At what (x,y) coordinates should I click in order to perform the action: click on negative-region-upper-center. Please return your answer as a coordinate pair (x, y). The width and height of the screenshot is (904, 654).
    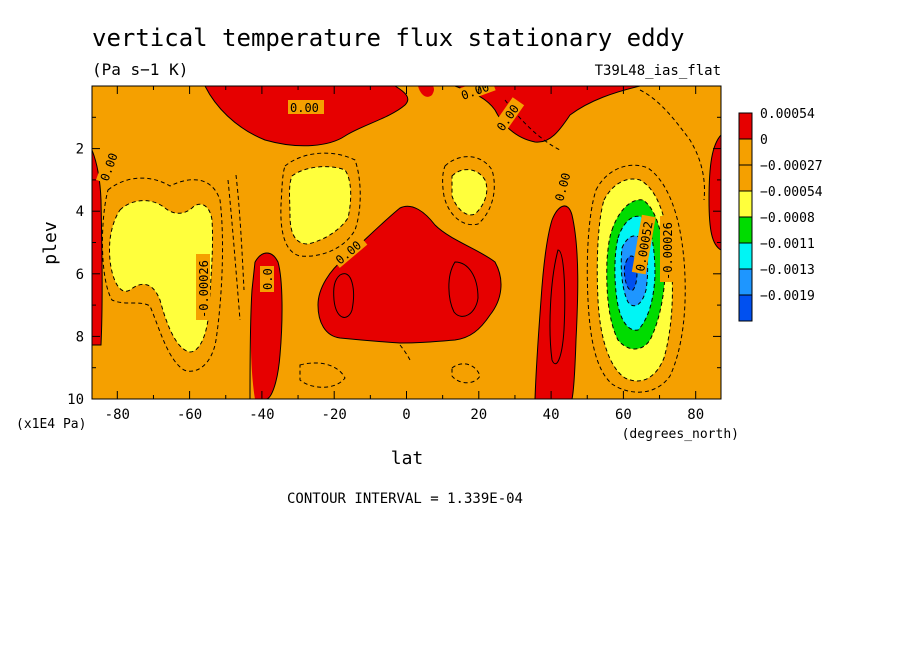
    Looking at the image, I should click on (469, 192).